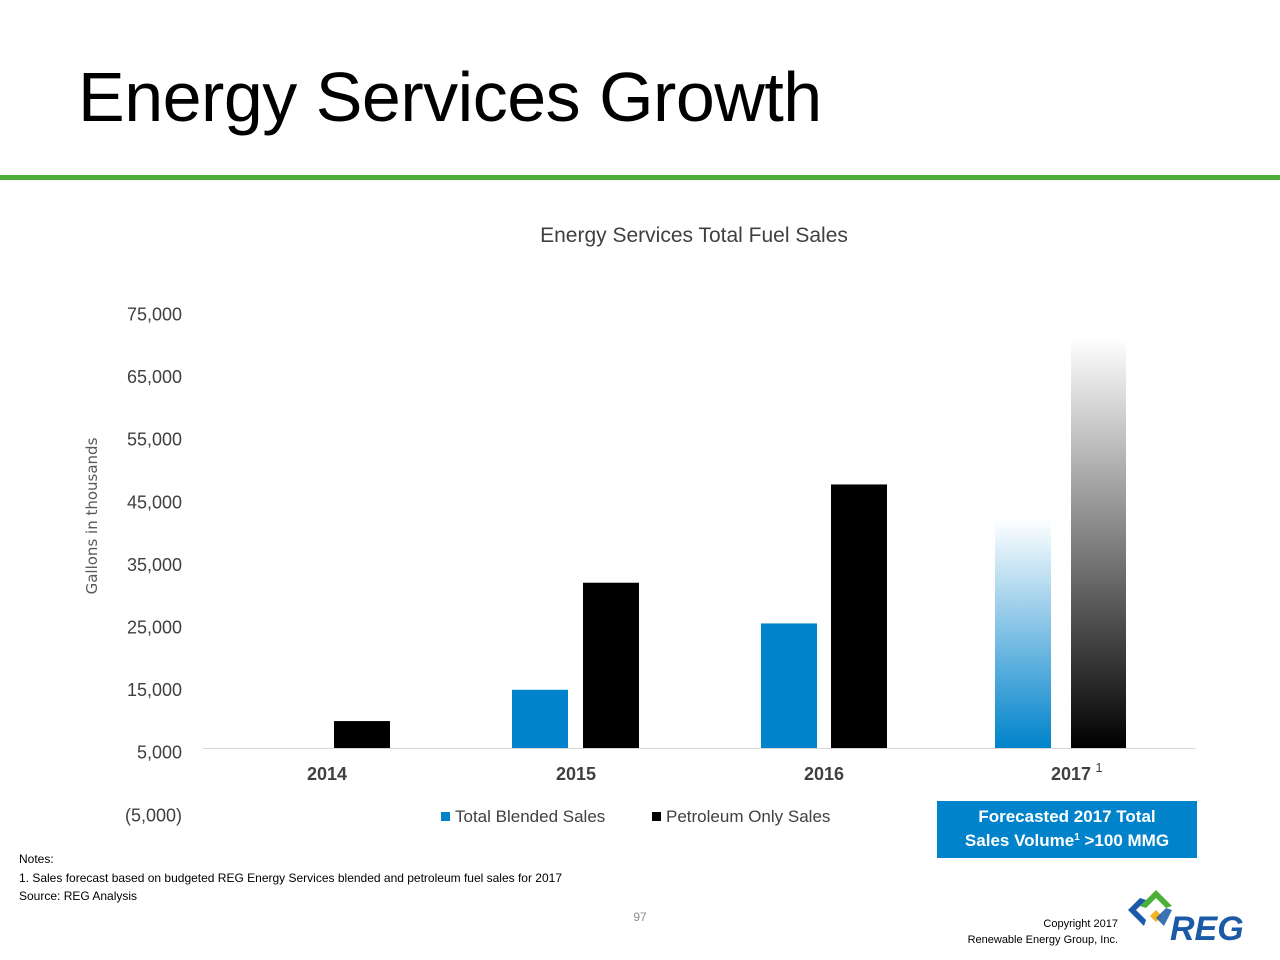 The height and width of the screenshot is (960, 1280). Describe the element at coordinates (36, 859) in the screenshot. I see `notes-heading: Notes:` at that location.